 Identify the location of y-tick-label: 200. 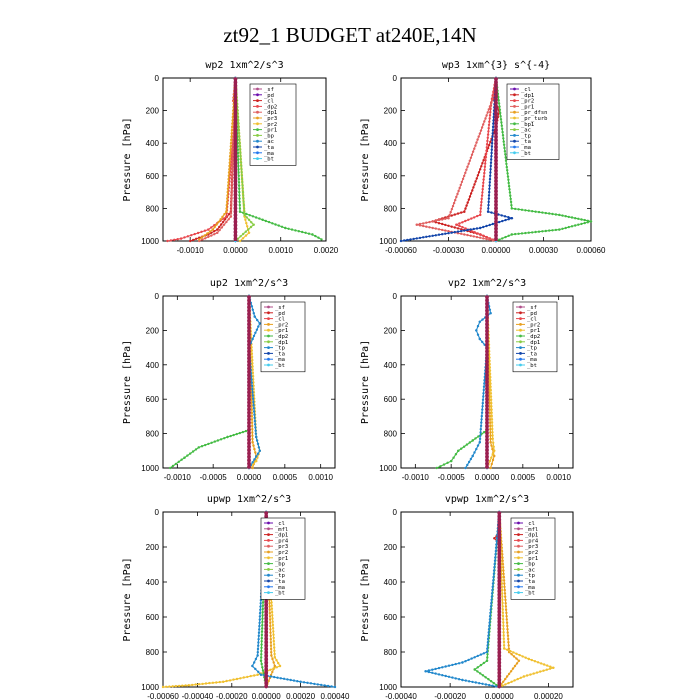
(391, 330).